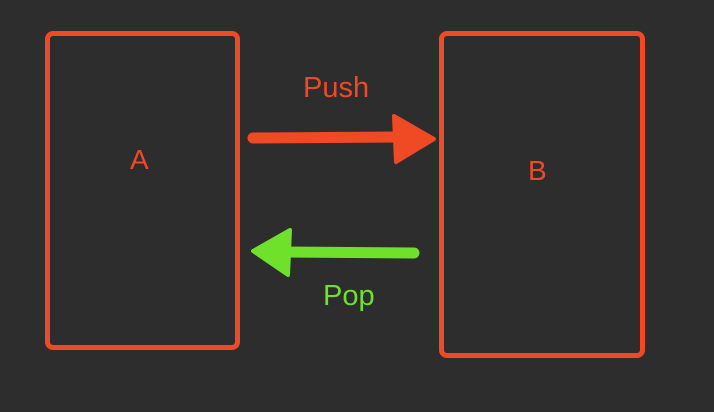  Describe the element at coordinates (537, 170) in the screenshot. I see `node-b-label: B` at that location.